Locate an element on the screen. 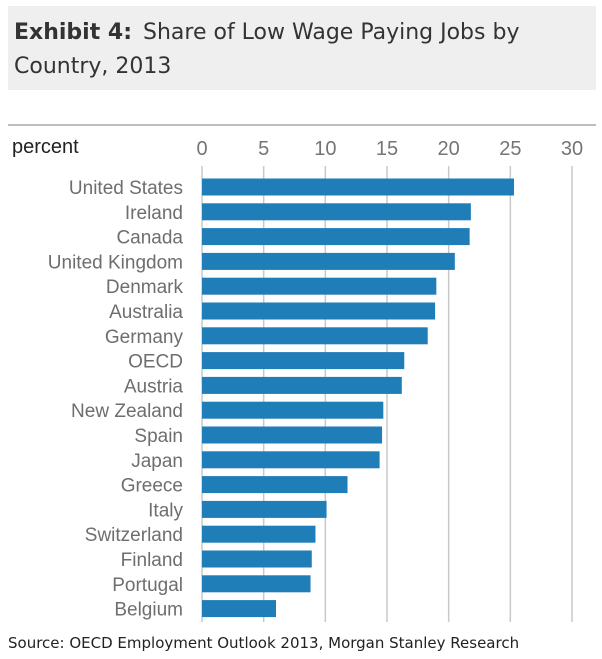 The height and width of the screenshot is (659, 602). category-label: Australia is located at coordinates (146, 312).